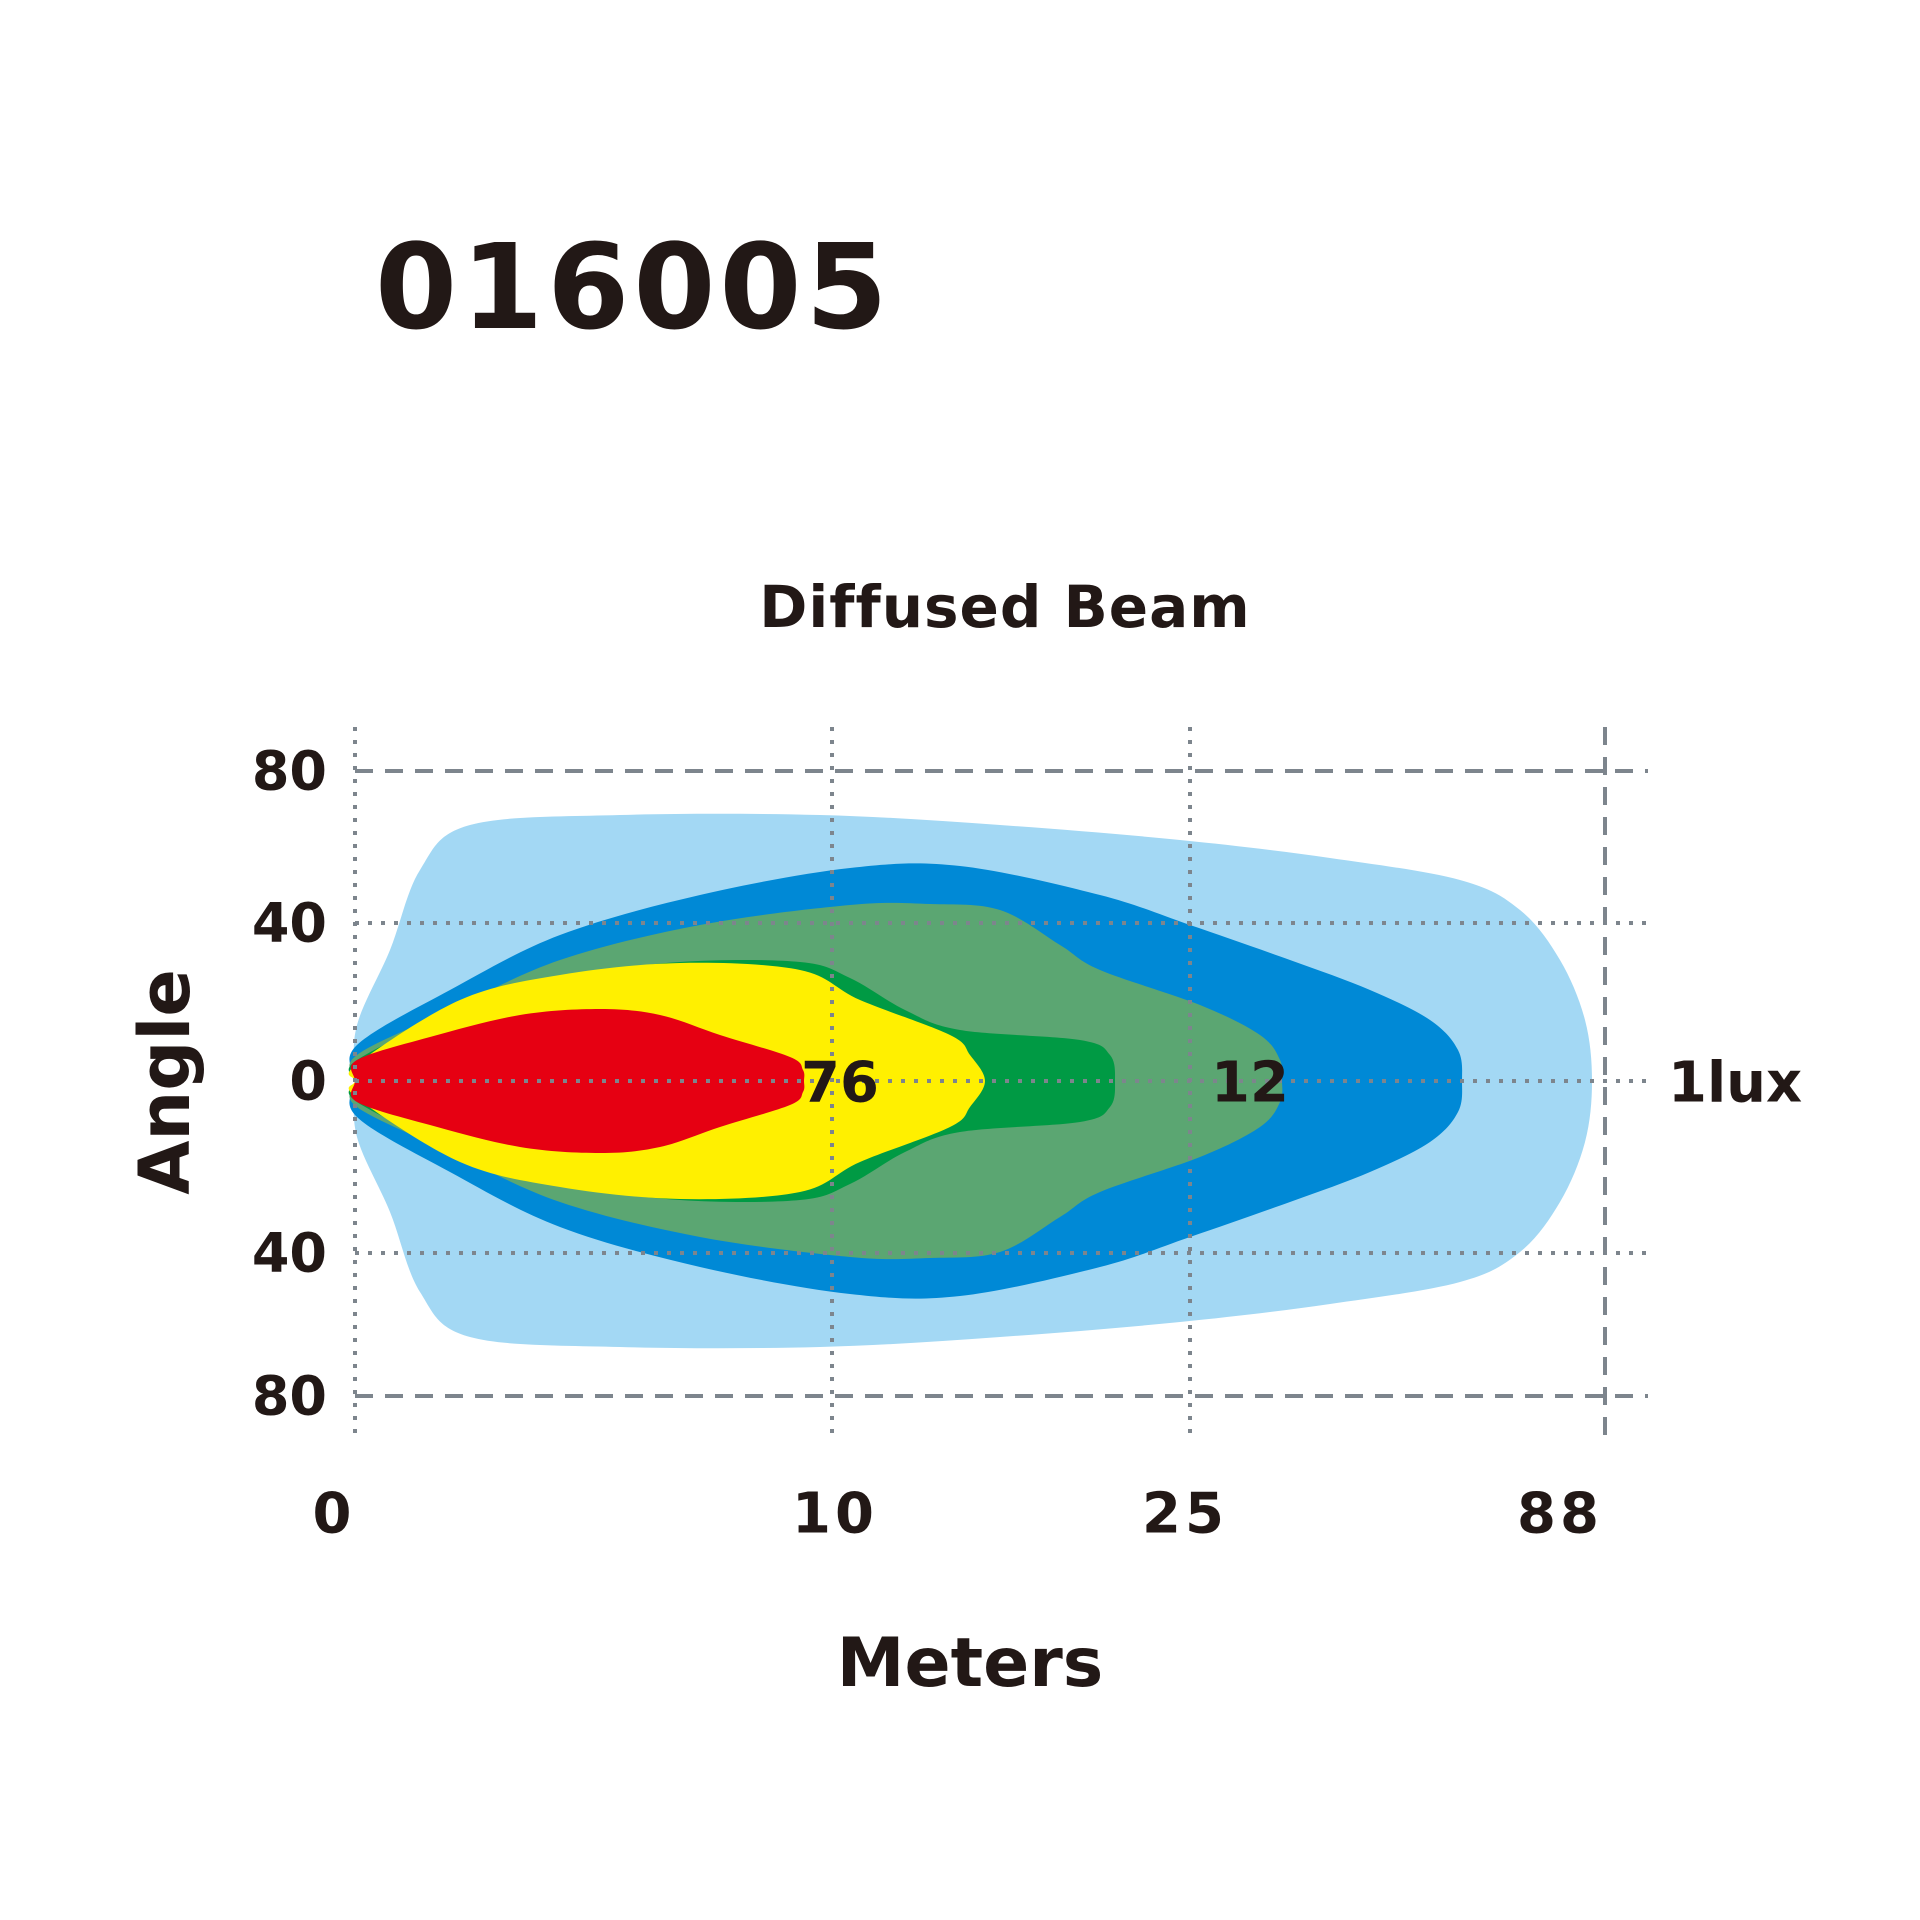 The height and width of the screenshot is (1920, 1920). What do you see at coordinates (1735, 1083) in the screenshot?
I see `zone-label: 1lux` at bounding box center [1735, 1083].